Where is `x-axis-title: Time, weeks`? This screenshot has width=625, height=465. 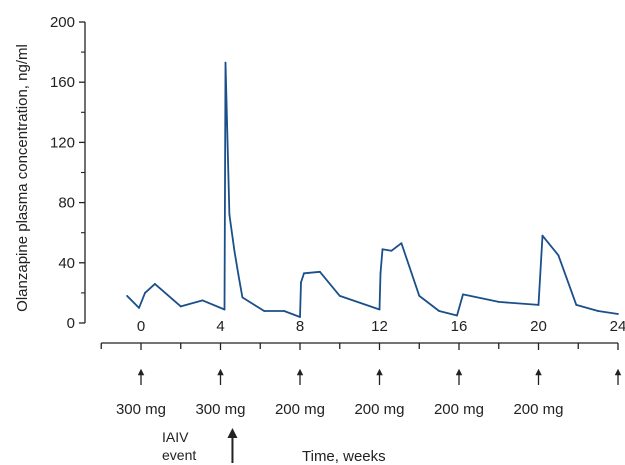
x-axis-title: Time, weeks is located at coordinates (344, 456).